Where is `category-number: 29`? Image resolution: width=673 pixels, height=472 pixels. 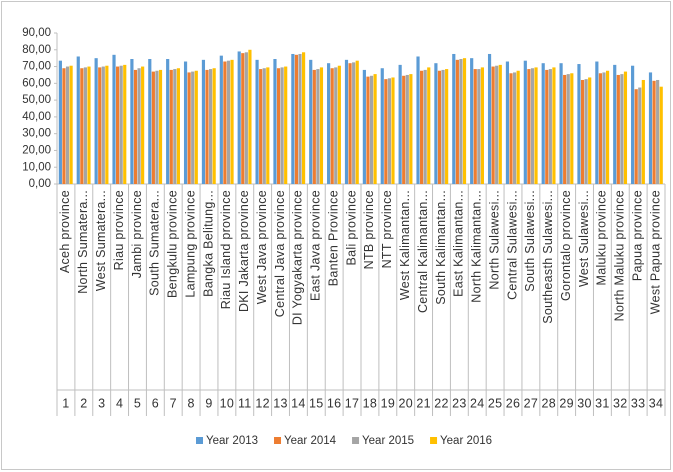
category-number: 29 is located at coordinates (566, 403).